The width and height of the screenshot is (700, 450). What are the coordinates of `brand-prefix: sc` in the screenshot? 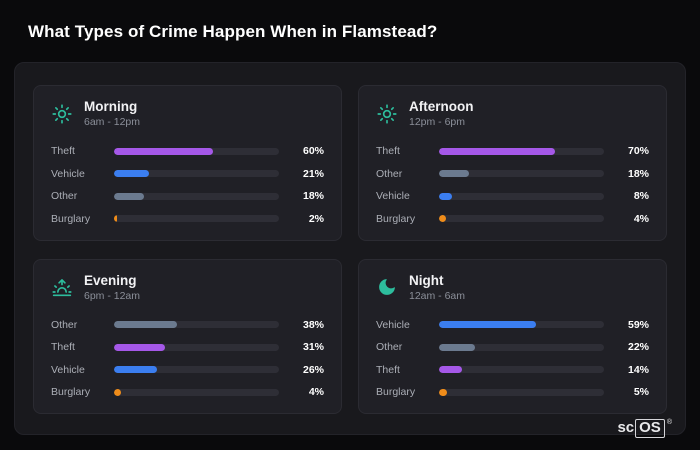 It's located at (626, 427).